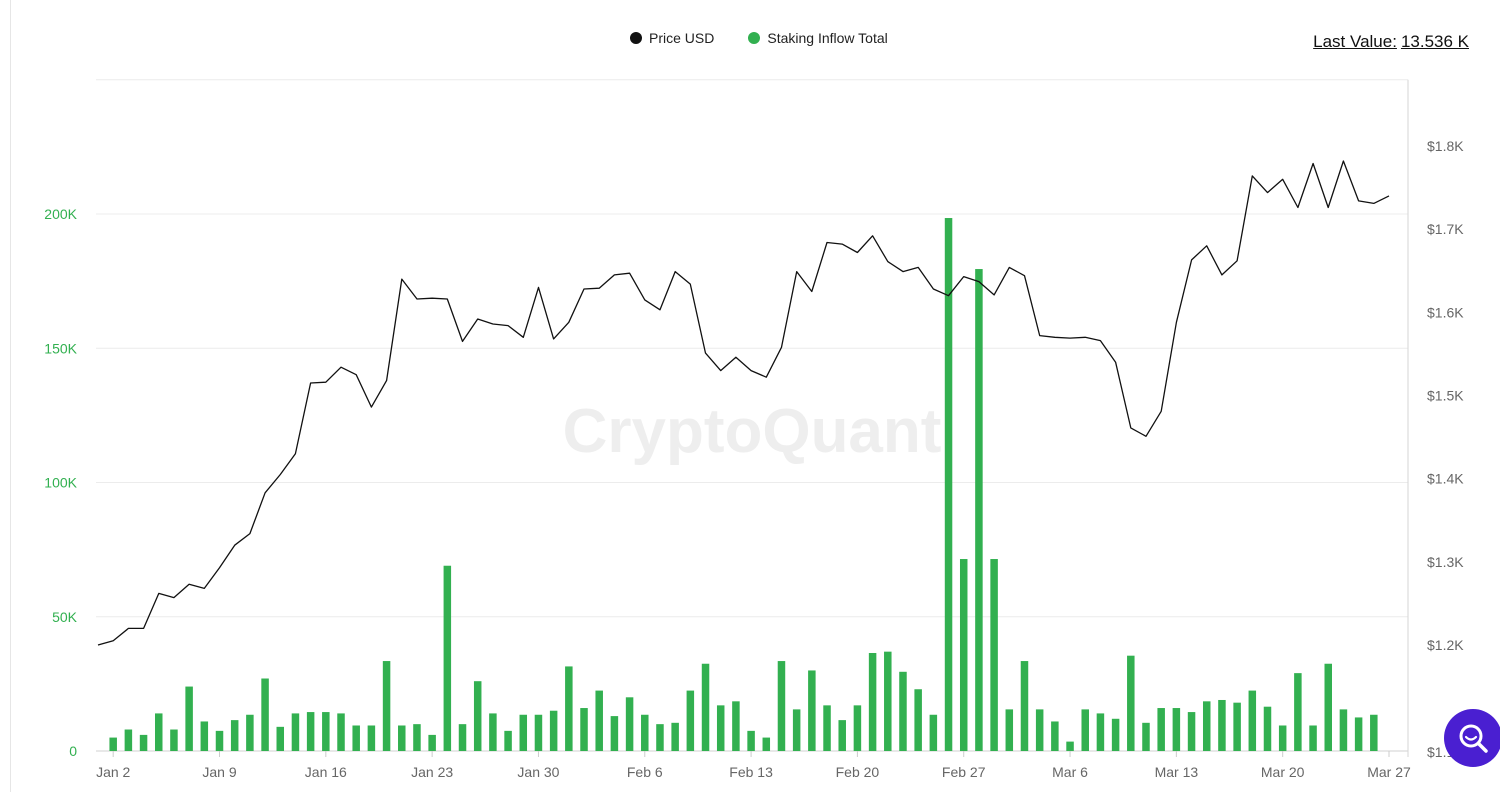 This screenshot has width=1500, height=792. I want to click on right-axis-tick-label: $1.5K, so click(1445, 396).